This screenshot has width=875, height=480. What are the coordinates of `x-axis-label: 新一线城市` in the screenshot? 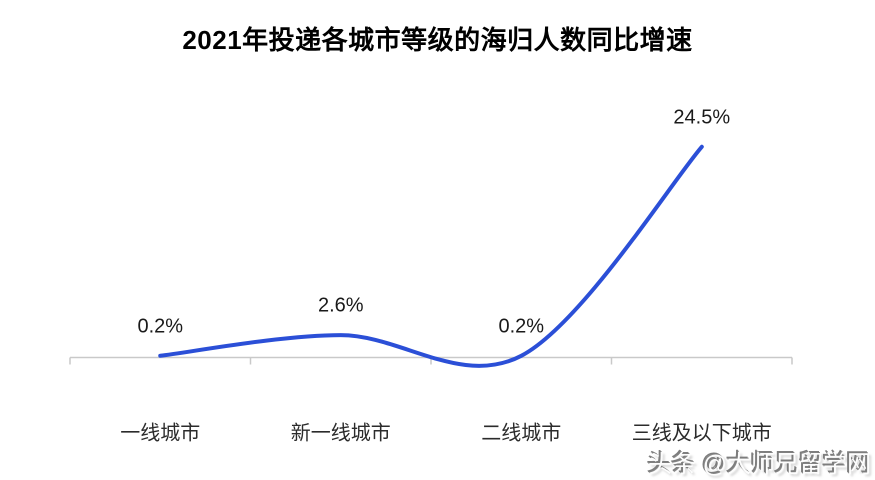 It's located at (340, 433).